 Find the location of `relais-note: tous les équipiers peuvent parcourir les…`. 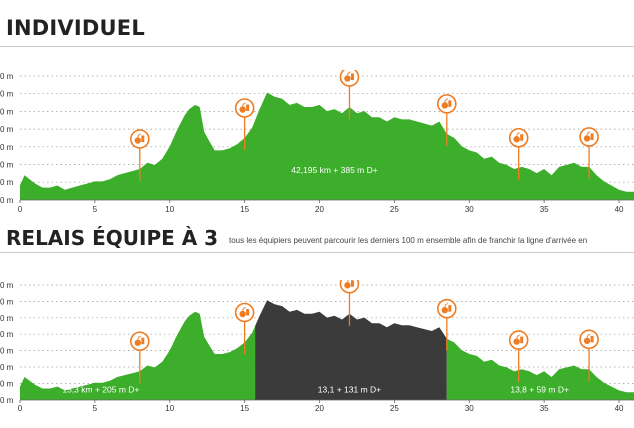

relais-note: tous les équipiers peuvent parcourir les… is located at coordinates (408, 240).